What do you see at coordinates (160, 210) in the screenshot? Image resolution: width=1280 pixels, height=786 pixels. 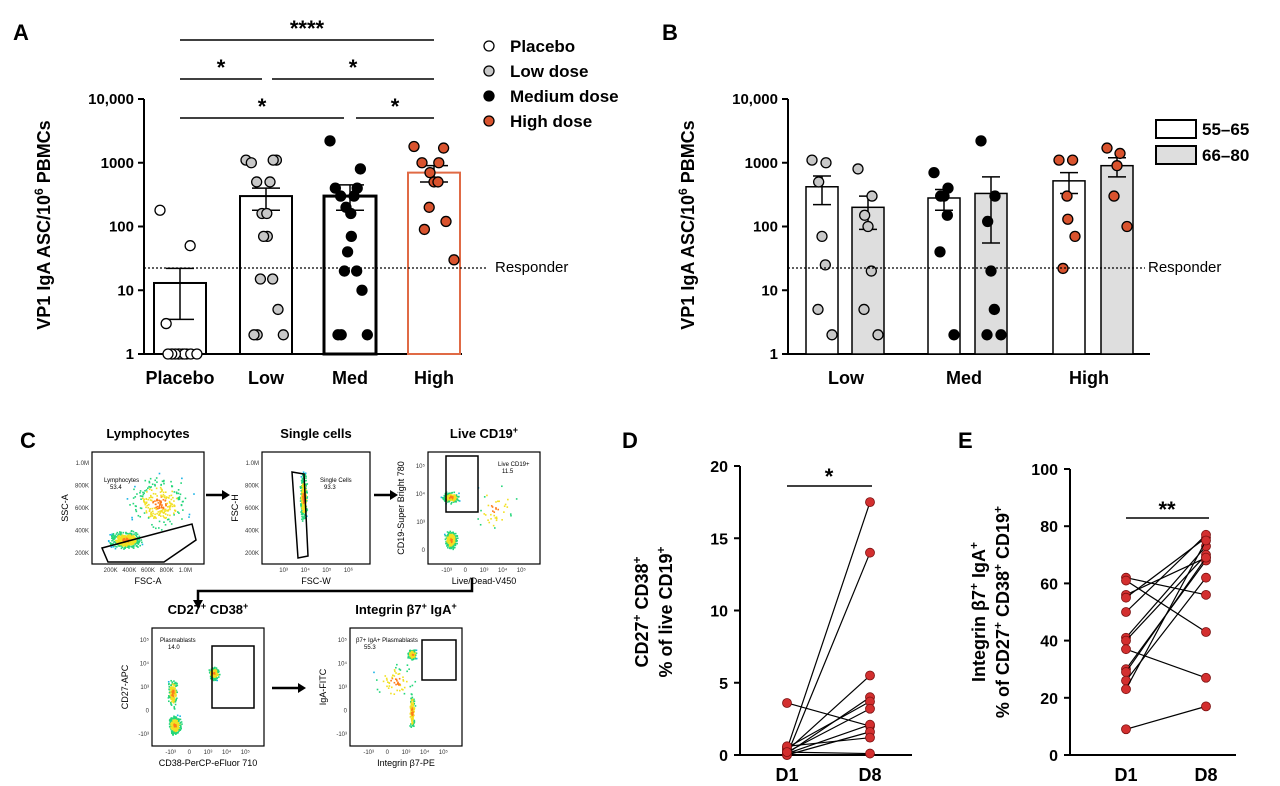 I see `panel-a-point` at bounding box center [160, 210].